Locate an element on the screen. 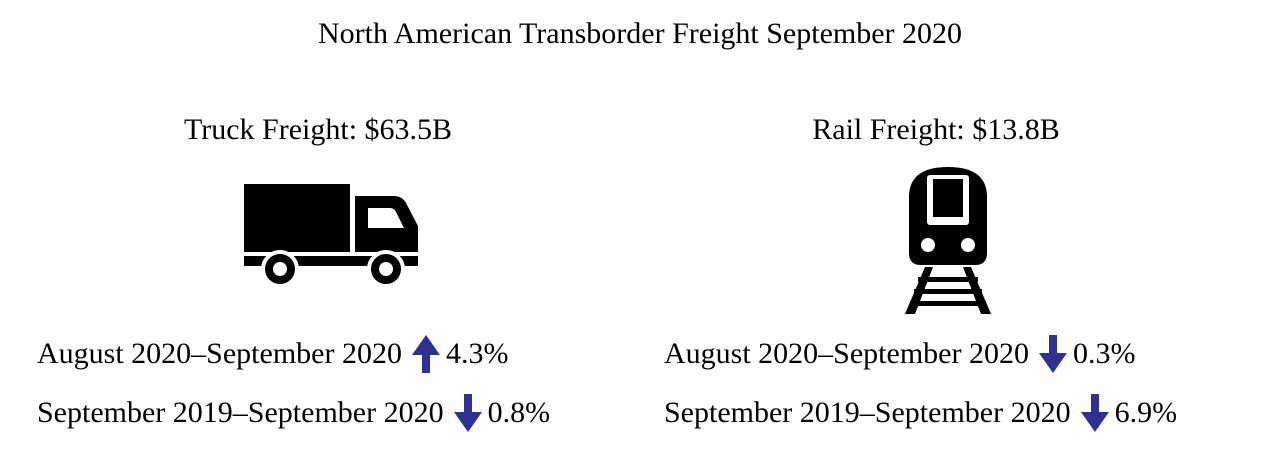  truck-freight-heading: Truck Freight: $63.5B is located at coordinates (318, 129).